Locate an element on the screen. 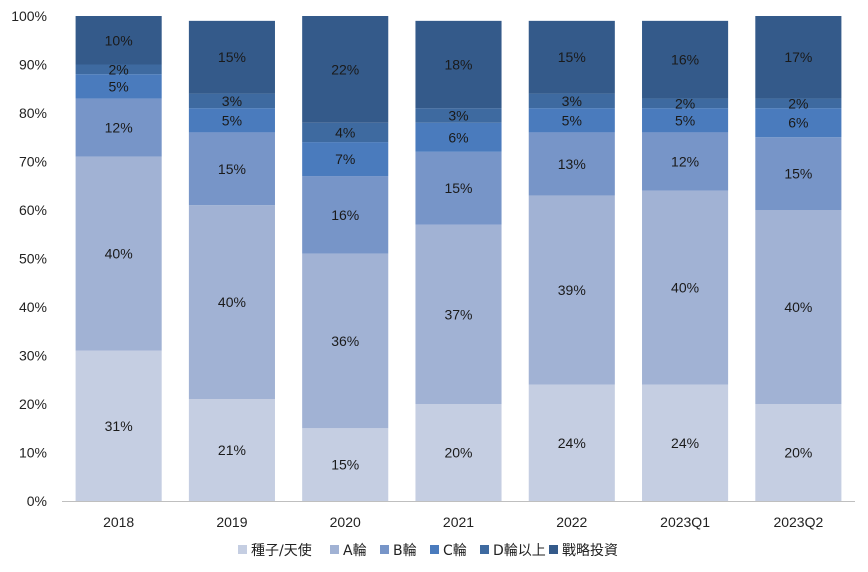 Image resolution: width=868 pixels, height=572 pixels. y-tick-label: 20% is located at coordinates (33, 404).